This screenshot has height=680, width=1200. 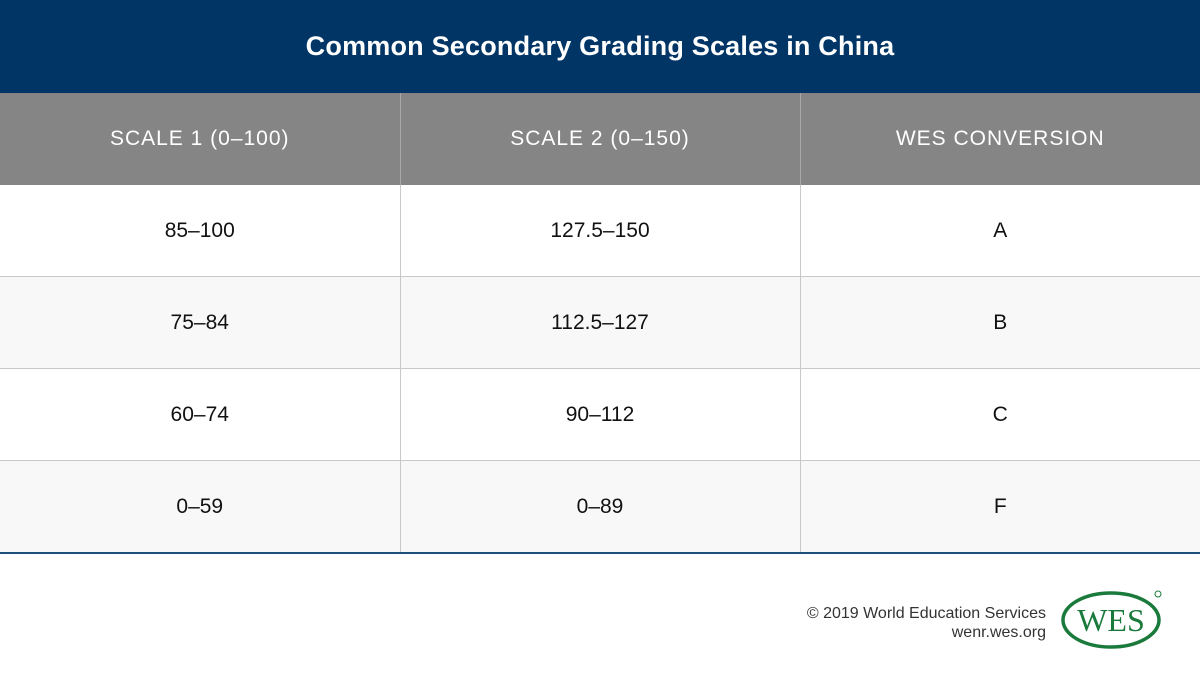 What do you see at coordinates (200, 322) in the screenshot?
I see `table-cell: 75–84` at bounding box center [200, 322].